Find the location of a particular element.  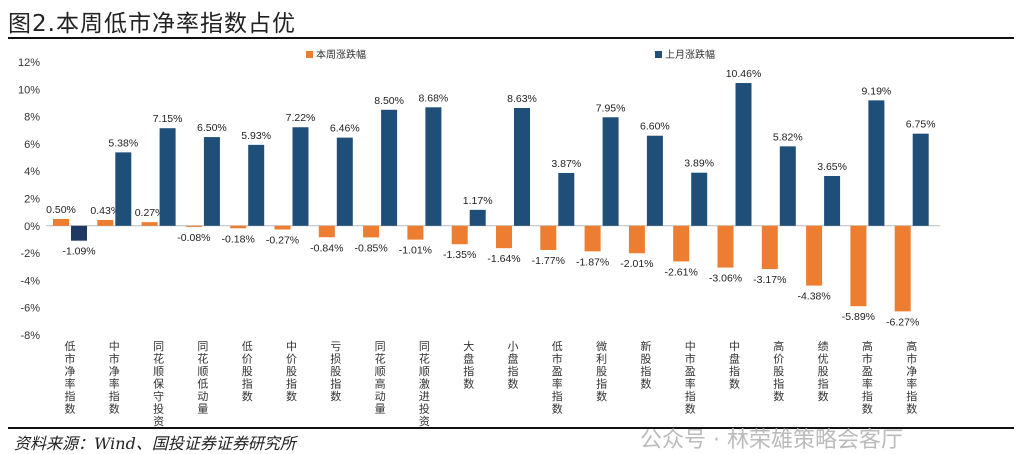

category-label: 新股指数 is located at coordinates (645, 365).